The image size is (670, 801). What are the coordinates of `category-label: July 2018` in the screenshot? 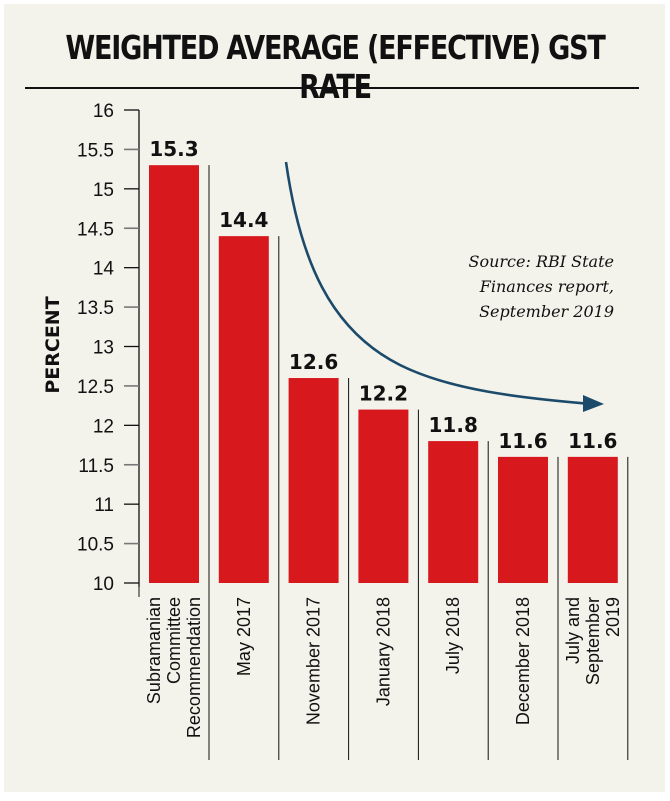 It's located at (453, 635).